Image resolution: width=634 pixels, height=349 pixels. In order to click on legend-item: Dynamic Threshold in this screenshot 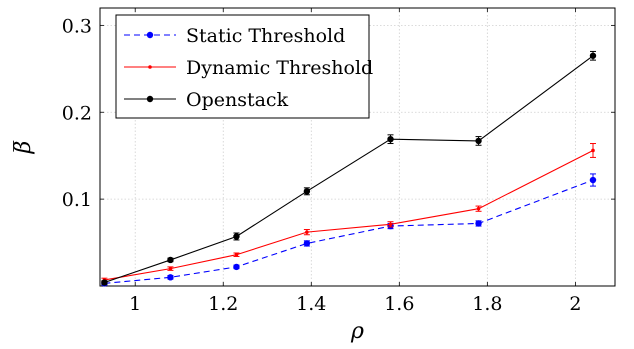, I will do `click(248, 68)`.